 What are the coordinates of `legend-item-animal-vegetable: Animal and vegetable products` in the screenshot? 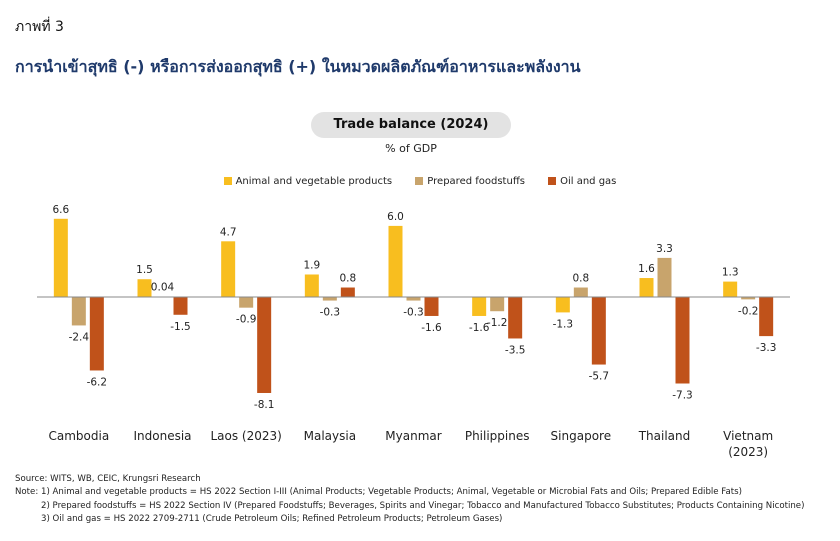 It's located at (308, 181).